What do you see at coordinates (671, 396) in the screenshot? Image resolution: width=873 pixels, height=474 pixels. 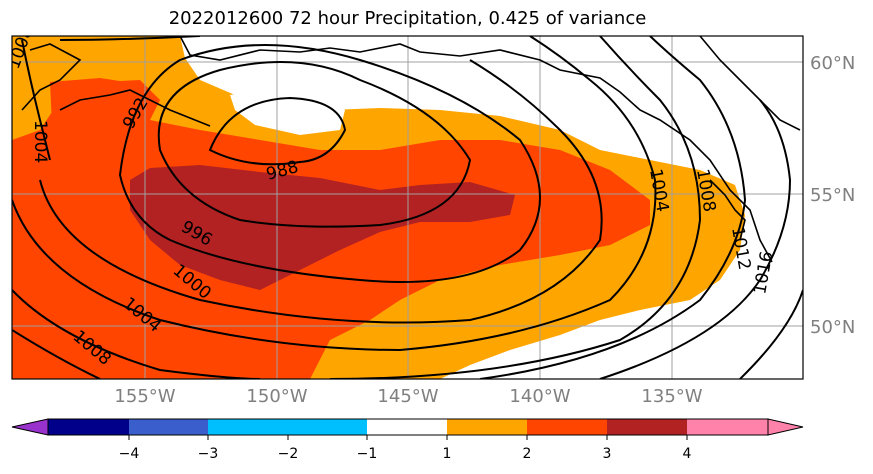 I see `lon-label: 135°W` at bounding box center [671, 396].